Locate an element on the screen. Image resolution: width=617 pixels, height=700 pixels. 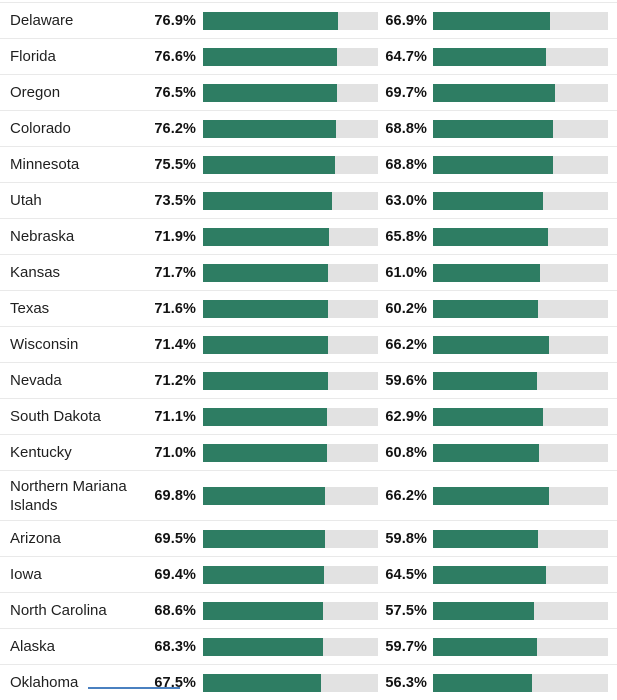
state-label: Nebraska is located at coordinates (42, 236).